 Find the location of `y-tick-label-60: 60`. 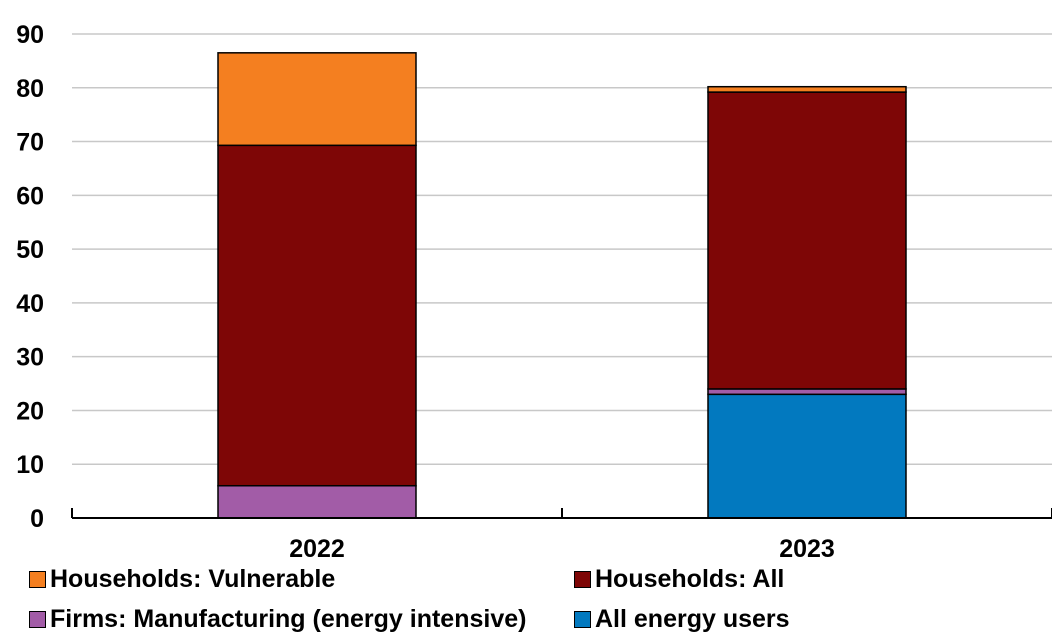

y-tick-label-60: 60 is located at coordinates (30, 196).